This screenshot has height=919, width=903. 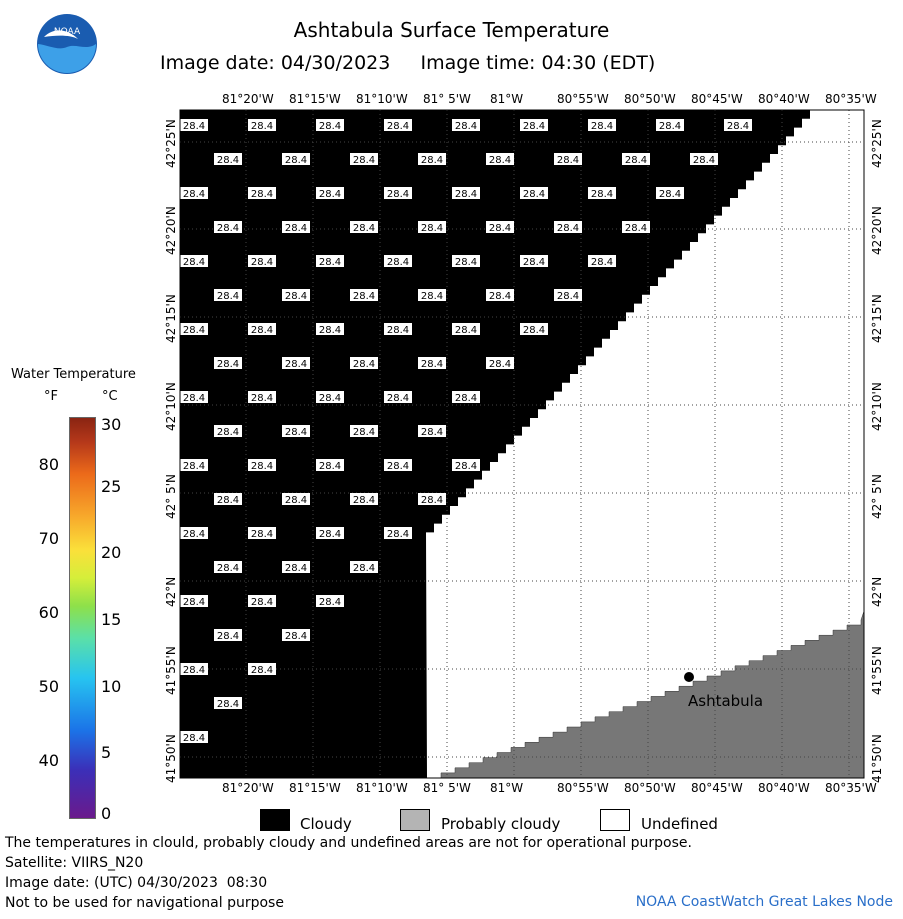 I want to click on longitude-label: 81° 5'W, so click(x=447, y=788).